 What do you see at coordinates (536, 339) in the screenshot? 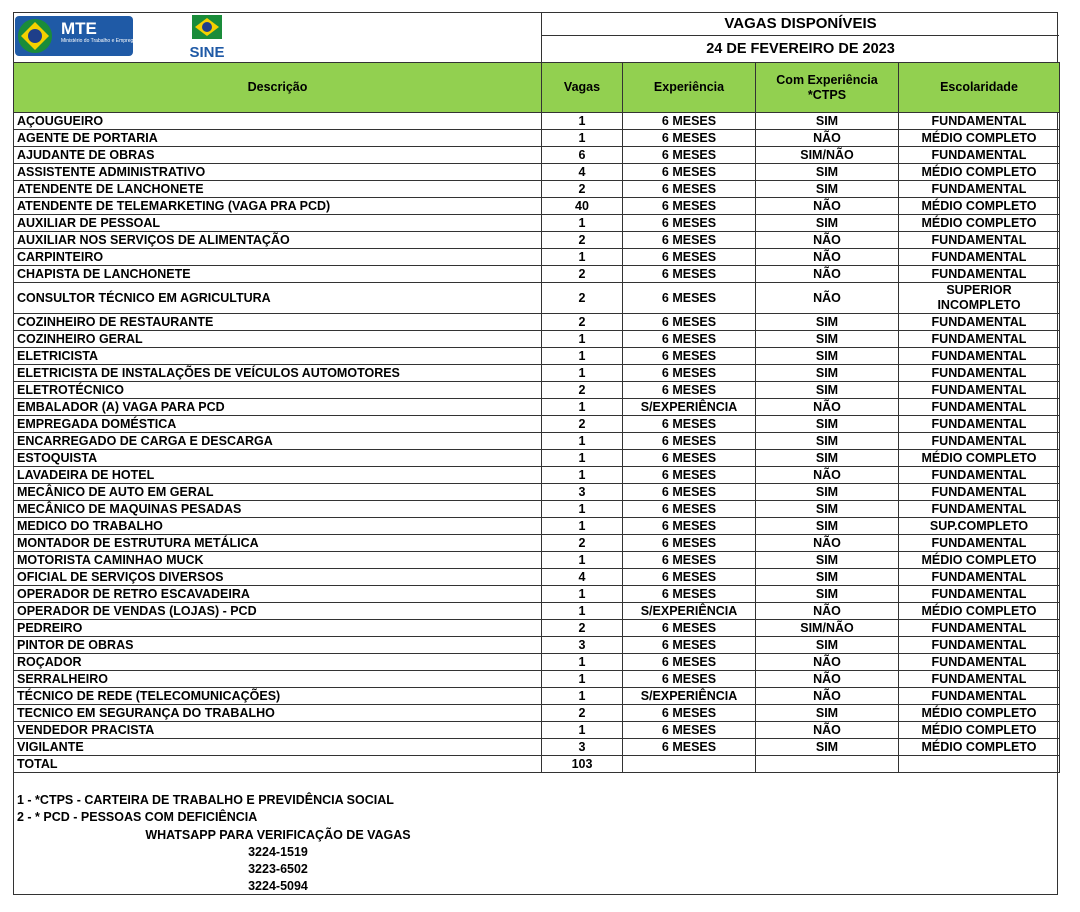
I see `table-row: COZINHEIRO GERAL 1 6 MESES SIM FUNDAMENTAL` at bounding box center [536, 339].